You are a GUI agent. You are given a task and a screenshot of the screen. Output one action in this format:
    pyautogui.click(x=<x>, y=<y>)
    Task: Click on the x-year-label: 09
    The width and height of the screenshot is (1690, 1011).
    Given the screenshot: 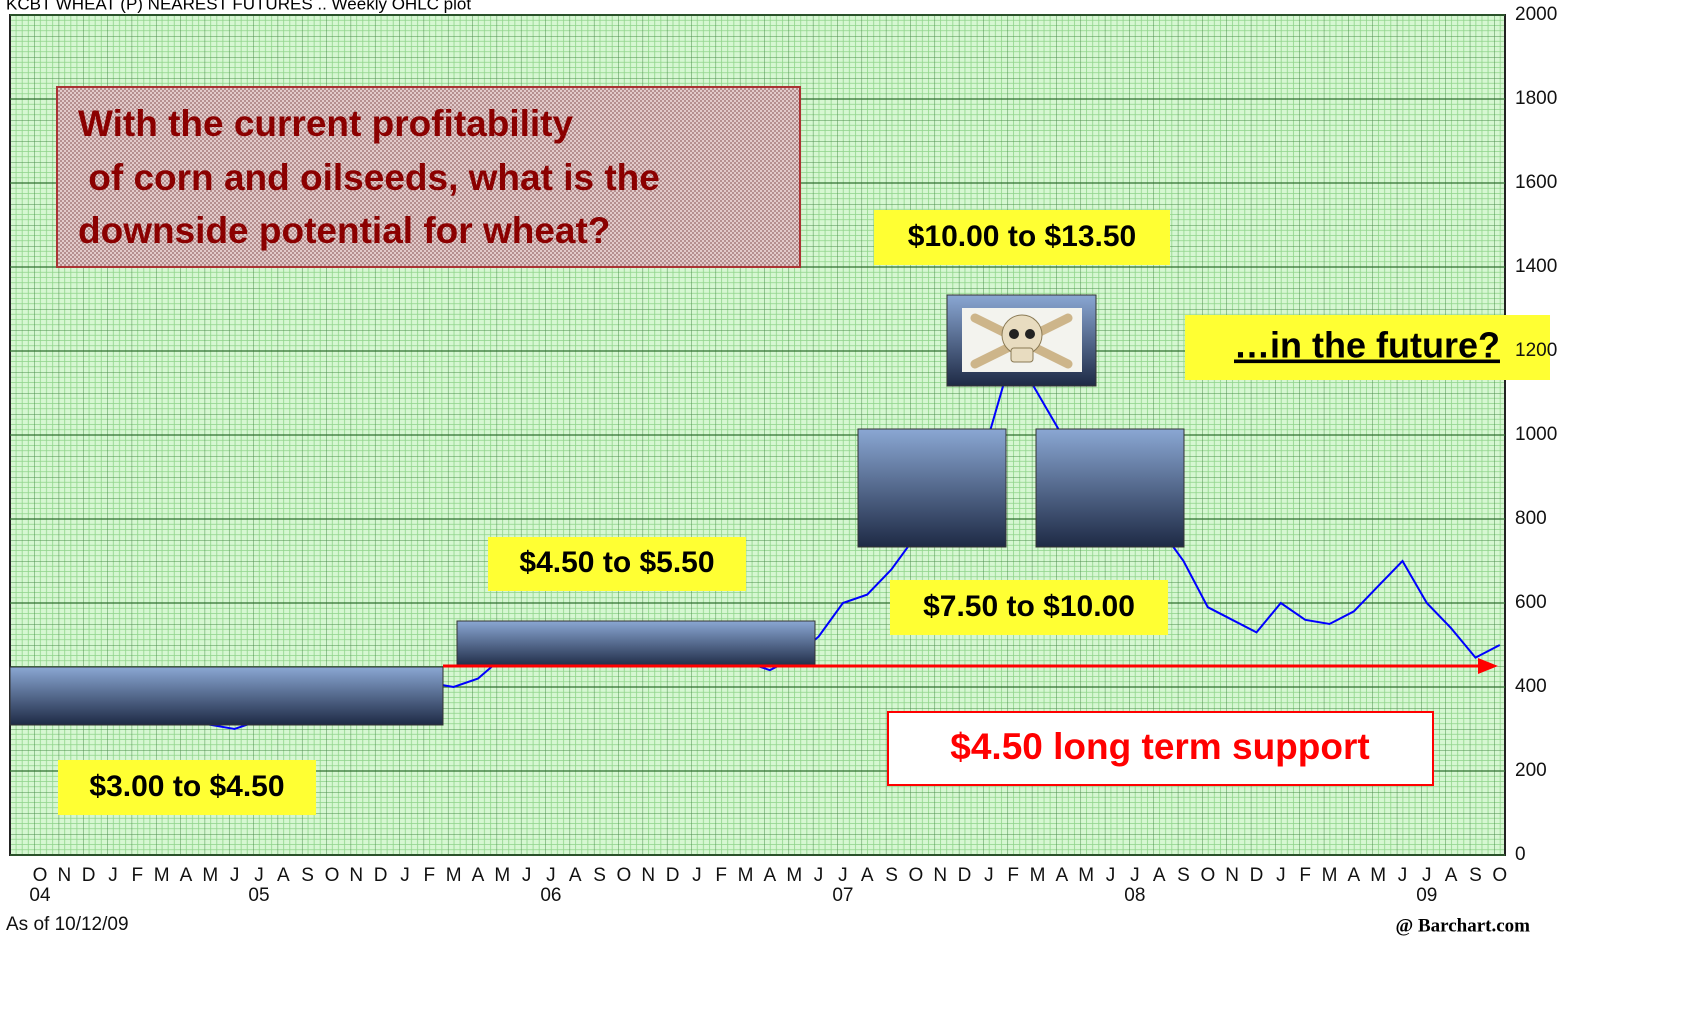 What is the action you would take?
    pyautogui.click(x=1426, y=895)
    